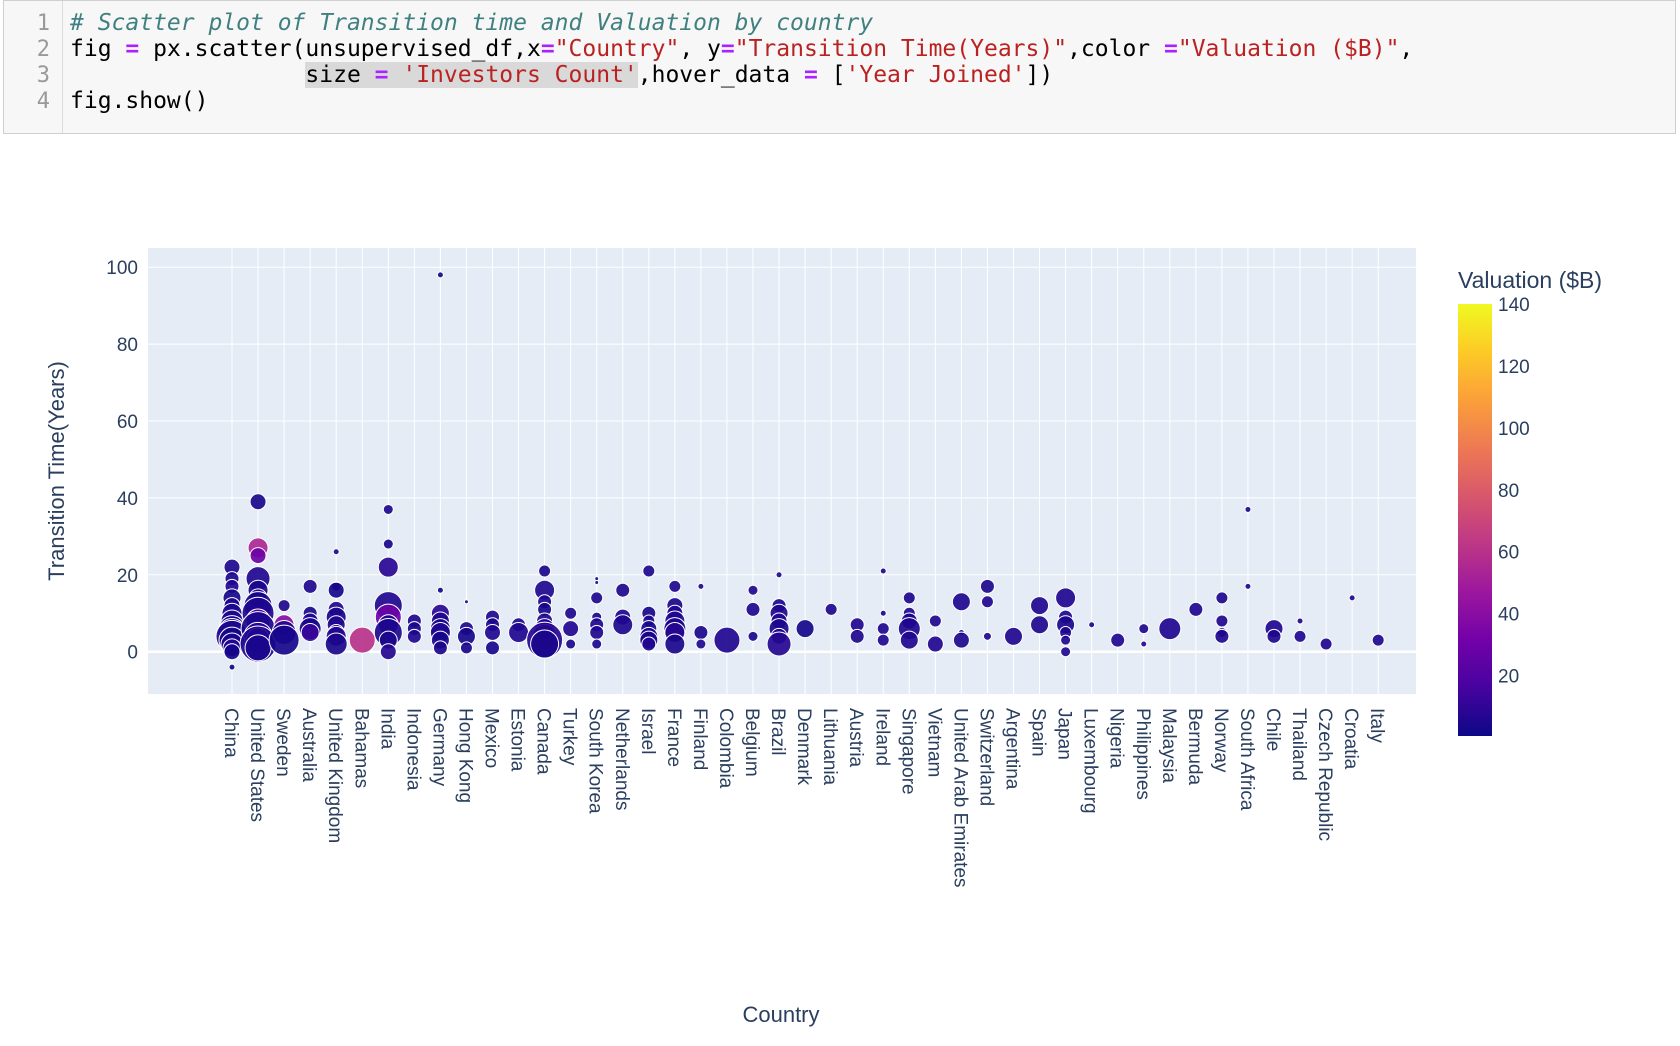 Image resolution: width=1680 pixels, height=1046 pixels. What do you see at coordinates (901, 49) in the screenshot?
I see `code-token: "Transition Time(Years)"` at bounding box center [901, 49].